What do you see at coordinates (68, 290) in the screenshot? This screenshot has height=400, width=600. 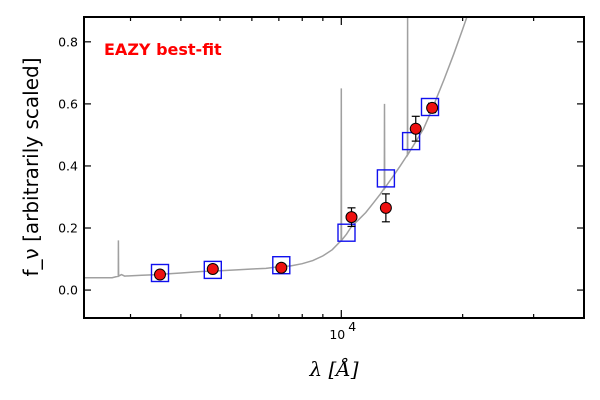 I see `y-tick-label-0: 0.0` at bounding box center [68, 290].